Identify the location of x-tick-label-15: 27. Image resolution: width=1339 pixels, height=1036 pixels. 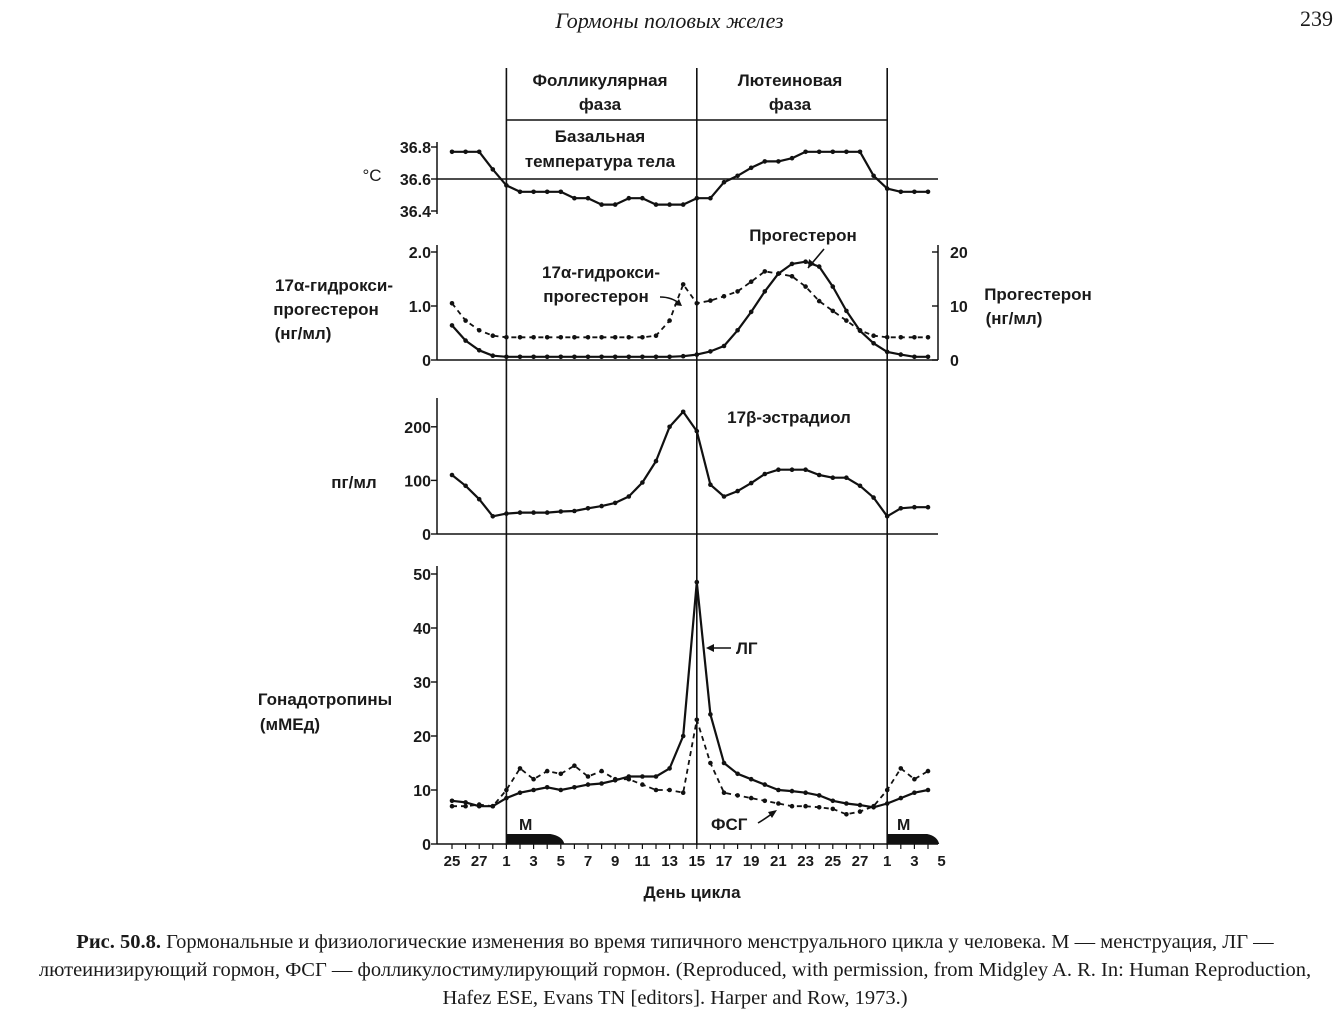
(860, 861).